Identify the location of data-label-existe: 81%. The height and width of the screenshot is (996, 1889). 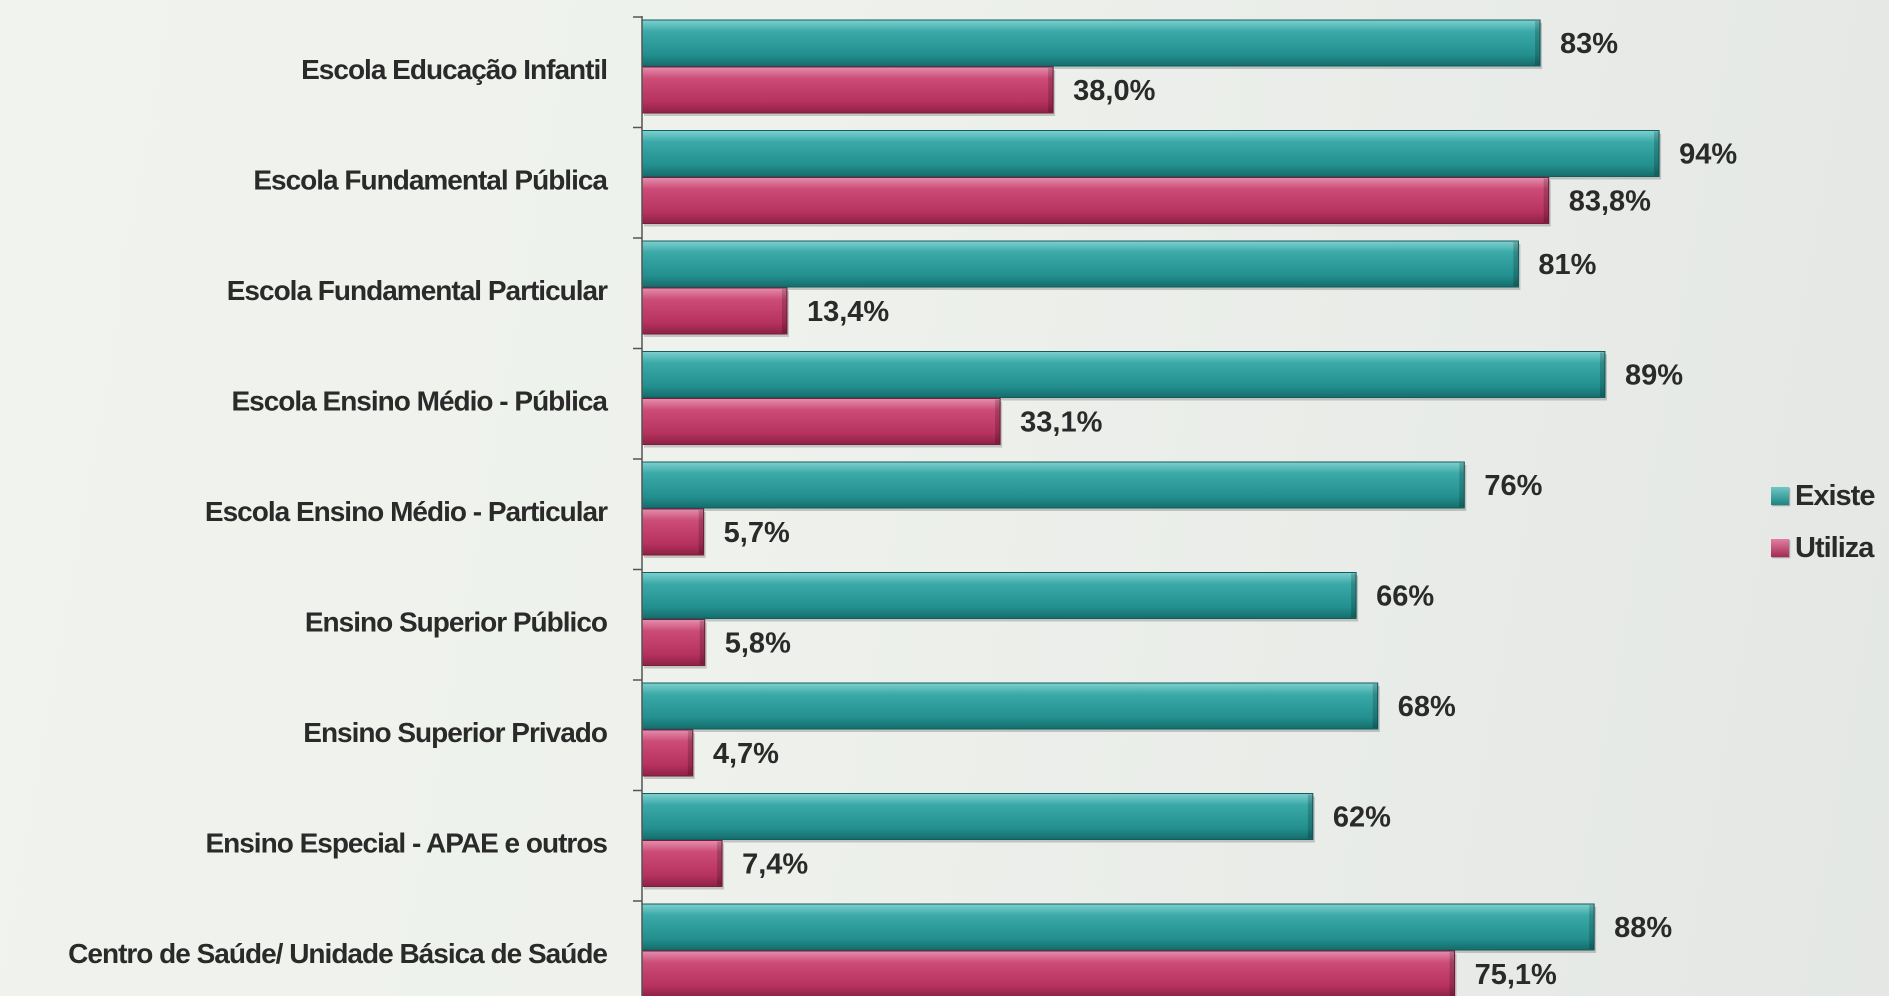
(1567, 265).